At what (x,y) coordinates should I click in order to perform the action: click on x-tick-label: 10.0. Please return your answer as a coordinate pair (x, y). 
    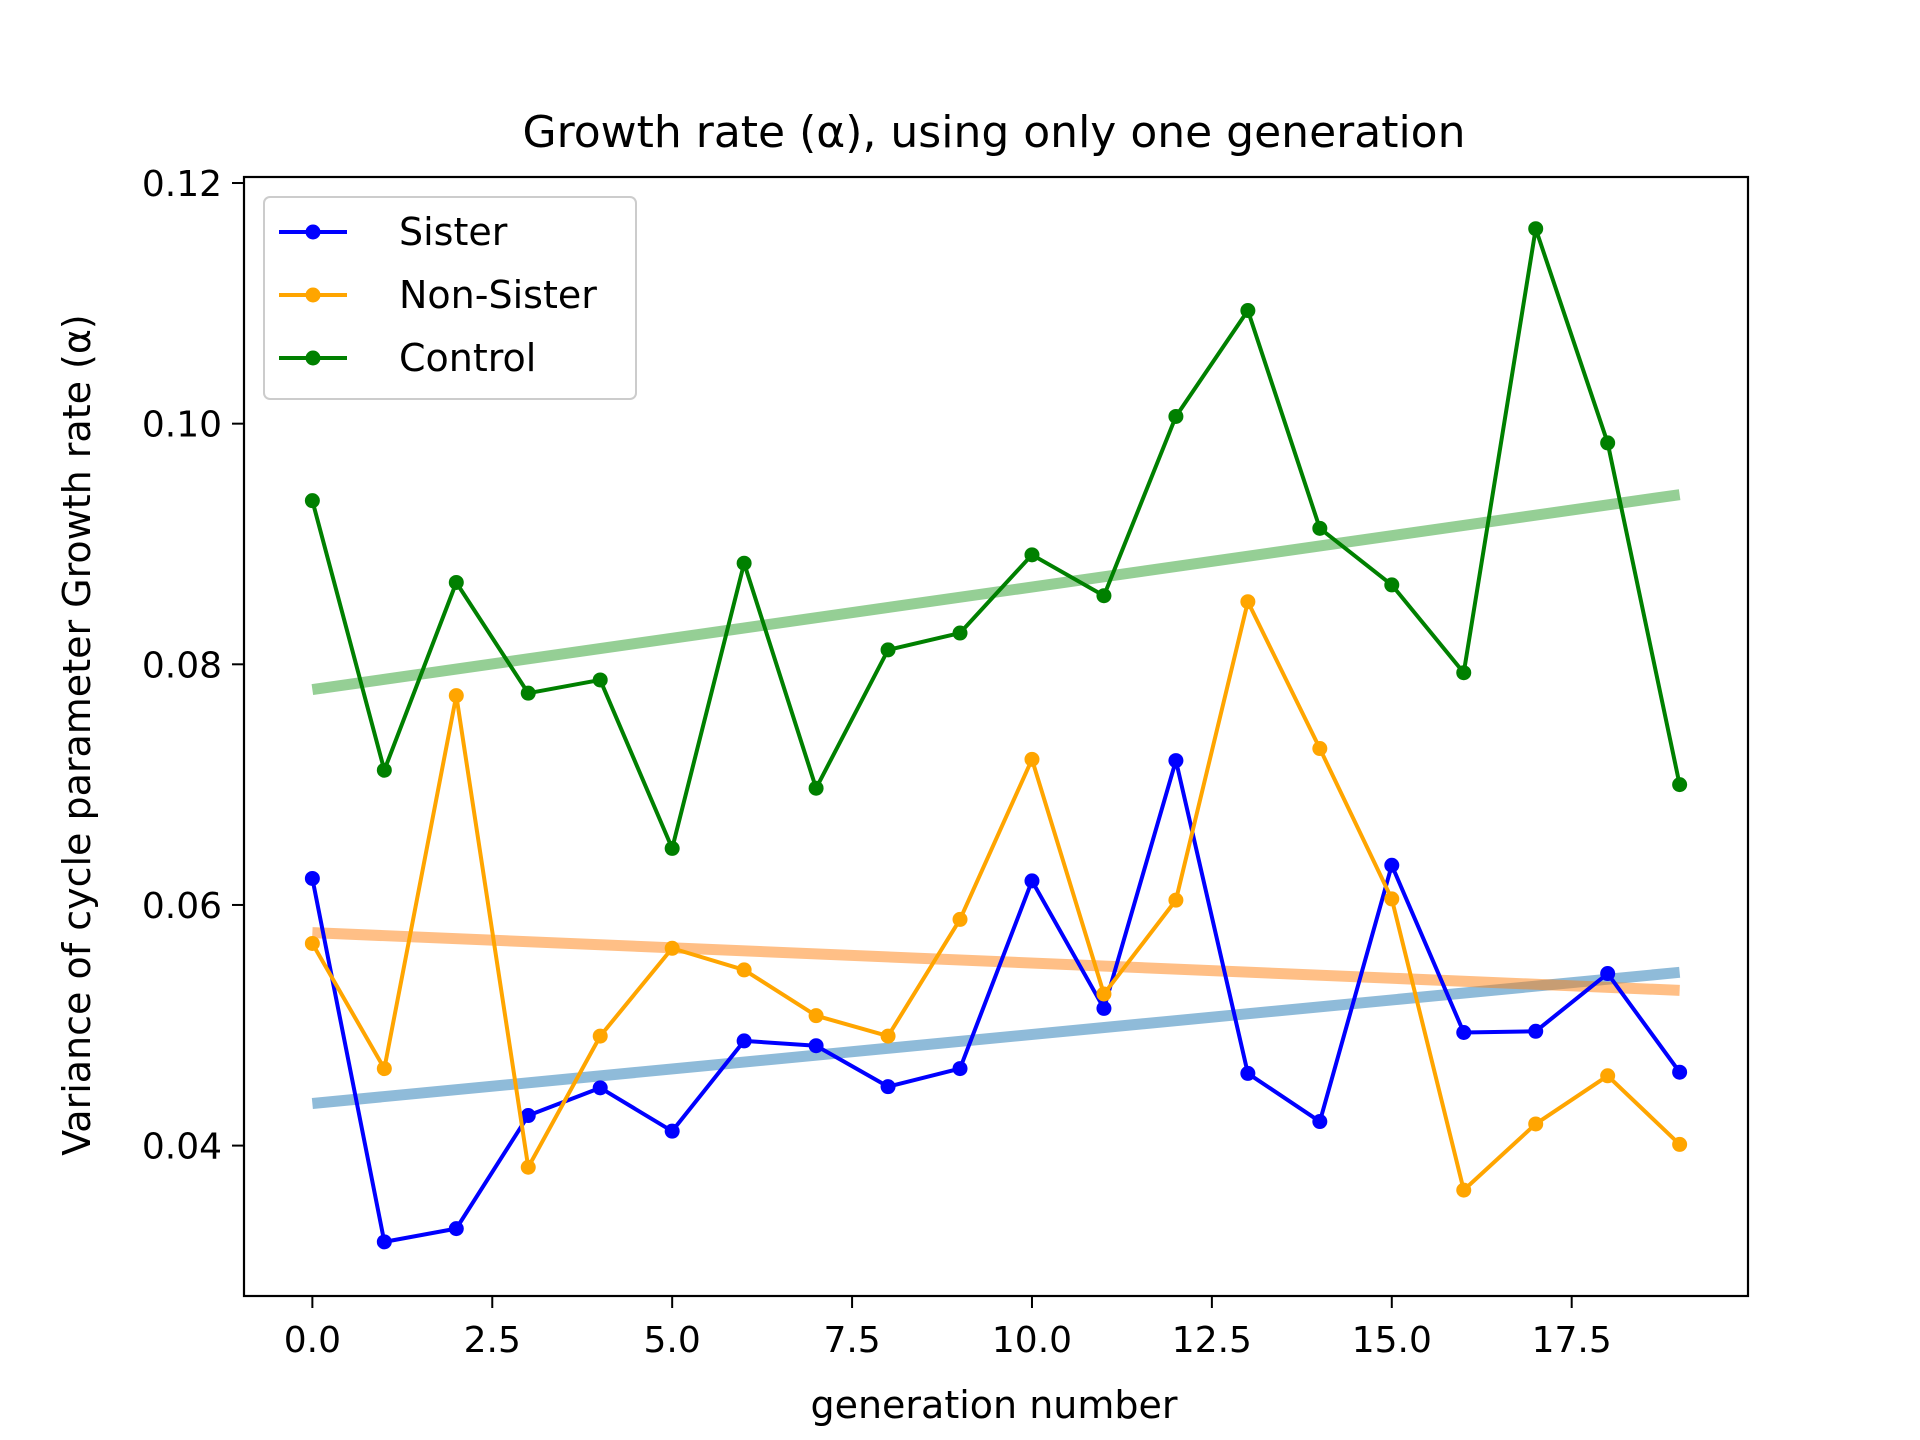
    Looking at the image, I should click on (1032, 1340).